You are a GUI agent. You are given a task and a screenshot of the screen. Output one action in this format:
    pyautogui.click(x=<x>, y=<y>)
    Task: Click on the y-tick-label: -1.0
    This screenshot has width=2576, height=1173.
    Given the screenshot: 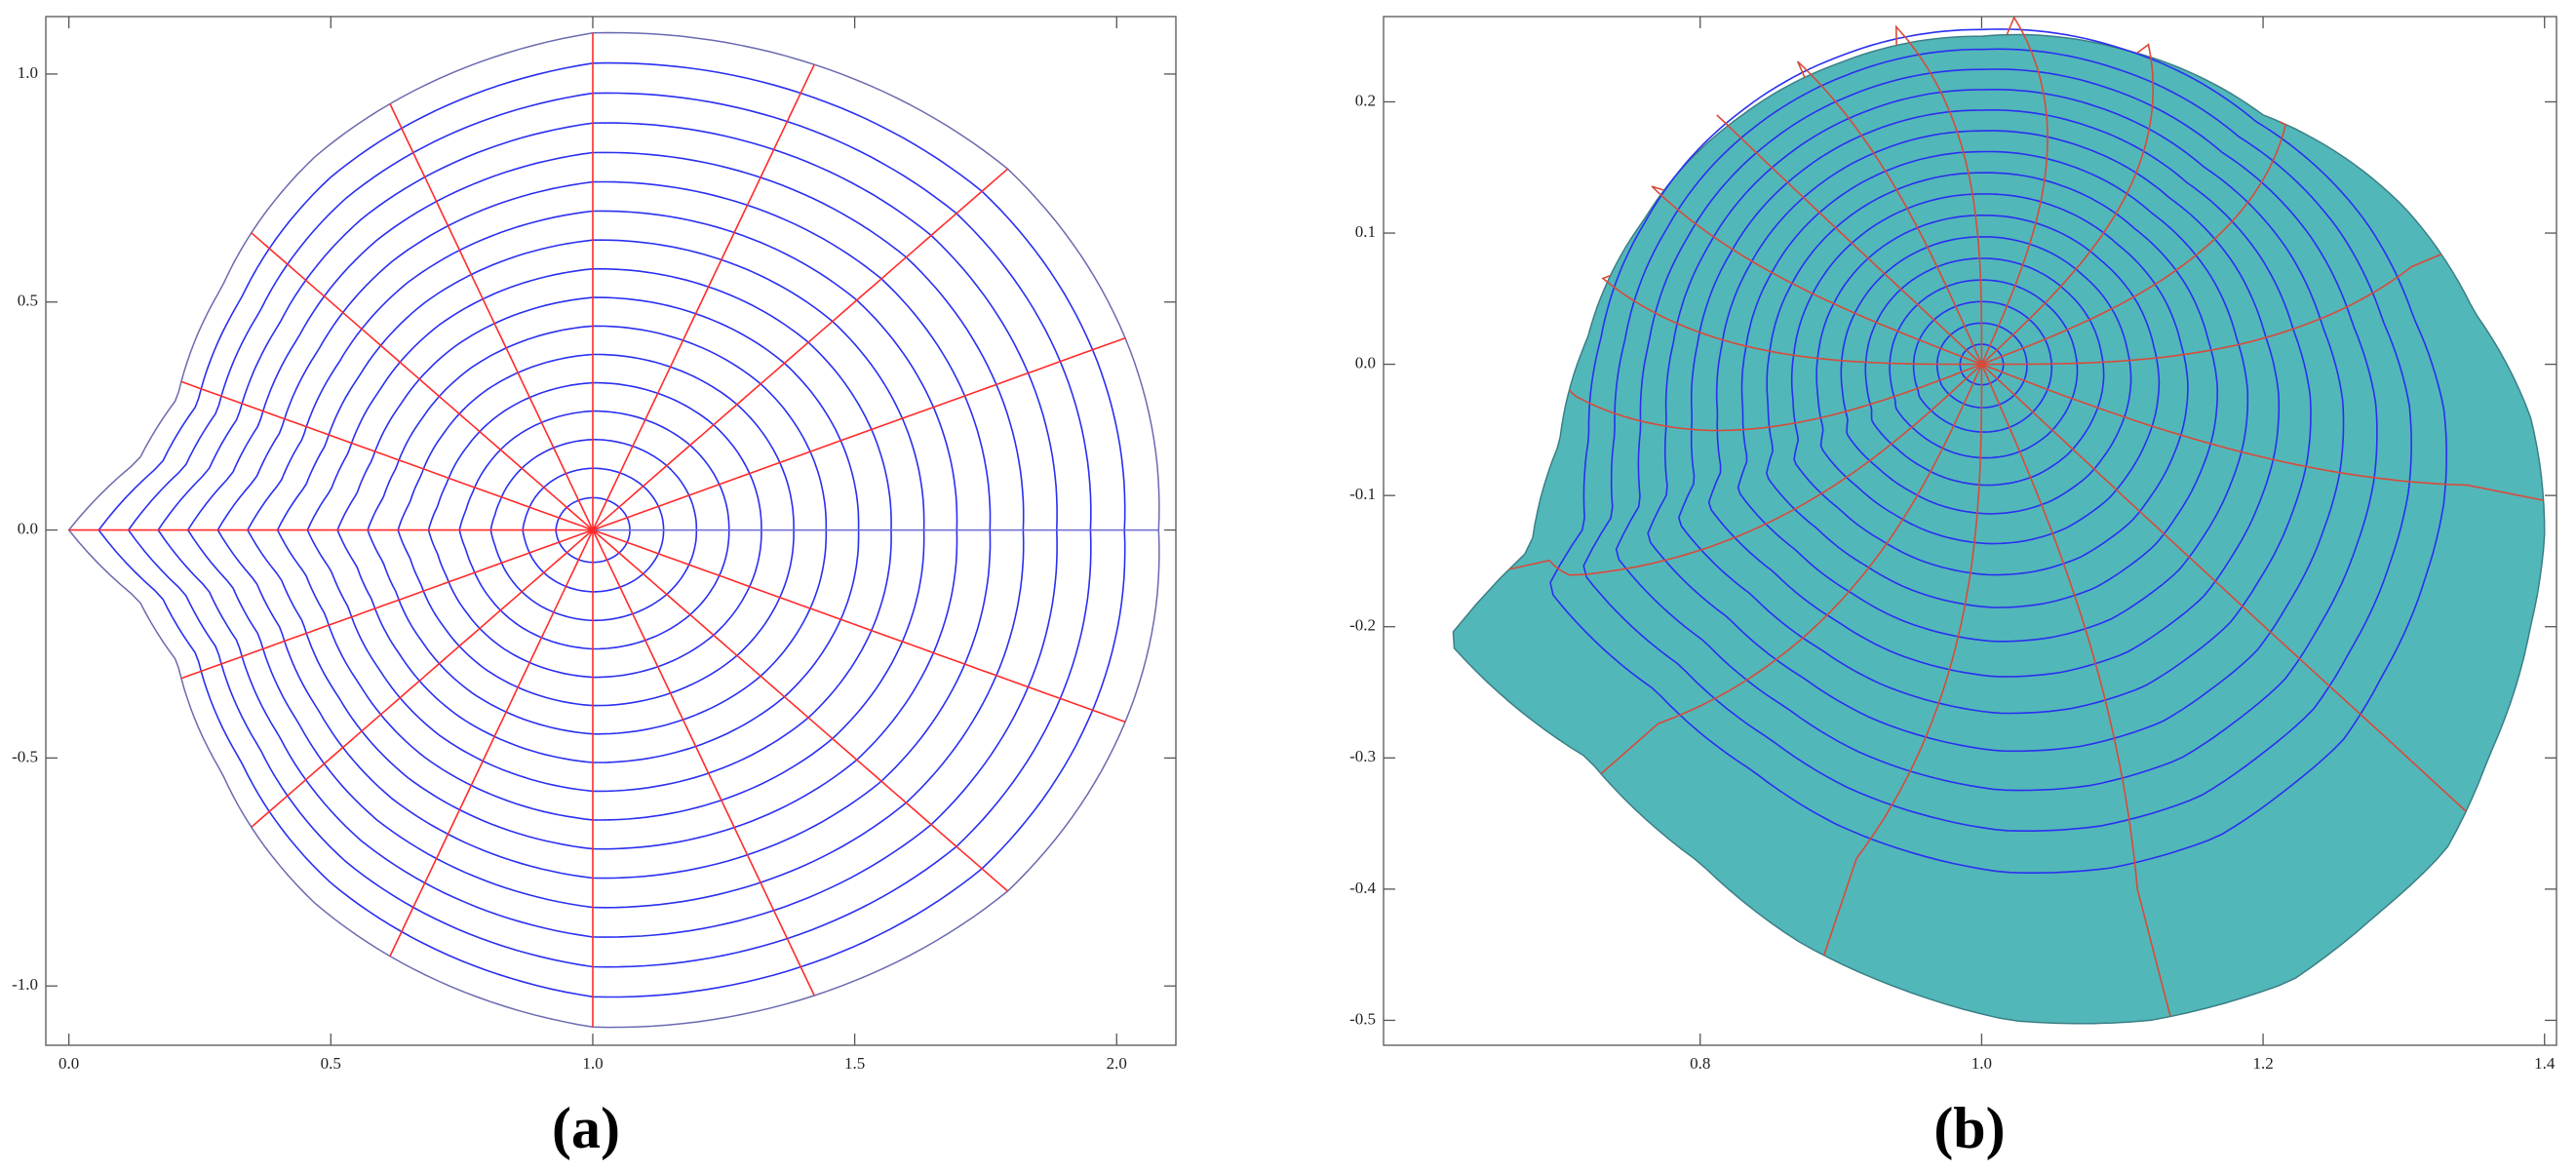 What is the action you would take?
    pyautogui.click(x=25, y=984)
    